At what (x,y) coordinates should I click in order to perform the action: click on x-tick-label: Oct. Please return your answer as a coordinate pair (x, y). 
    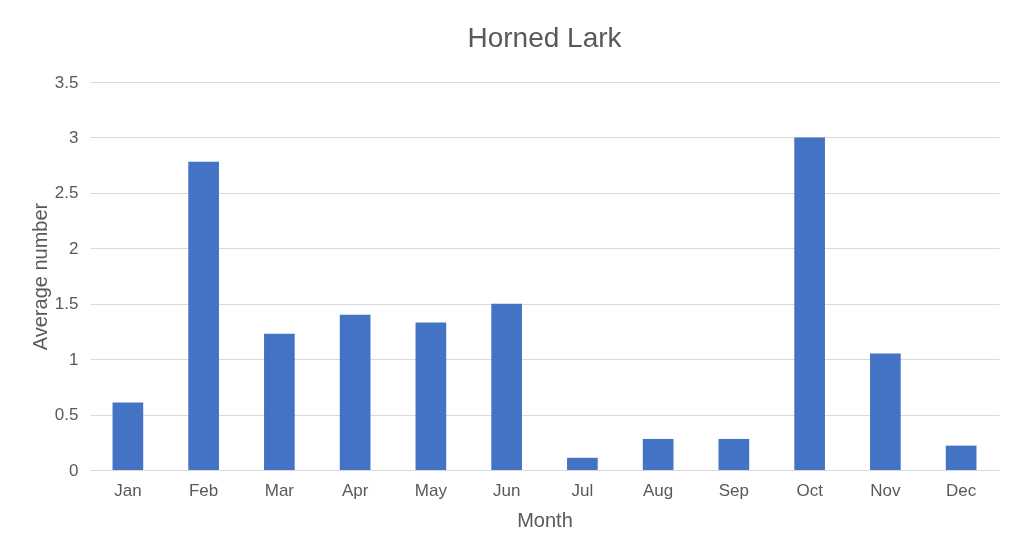
    Looking at the image, I should click on (810, 490).